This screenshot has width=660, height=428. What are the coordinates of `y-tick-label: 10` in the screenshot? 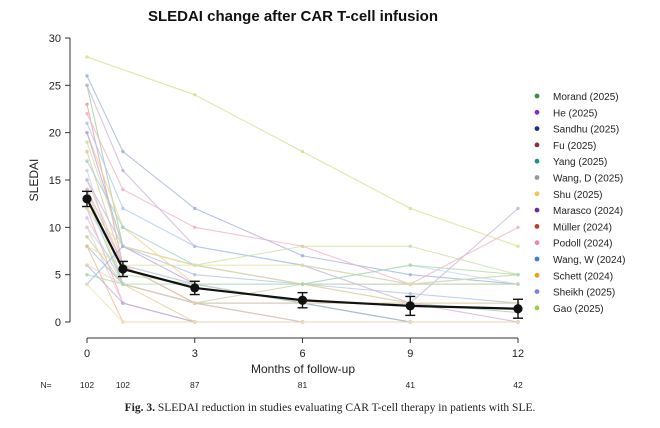 It's located at (55, 228).